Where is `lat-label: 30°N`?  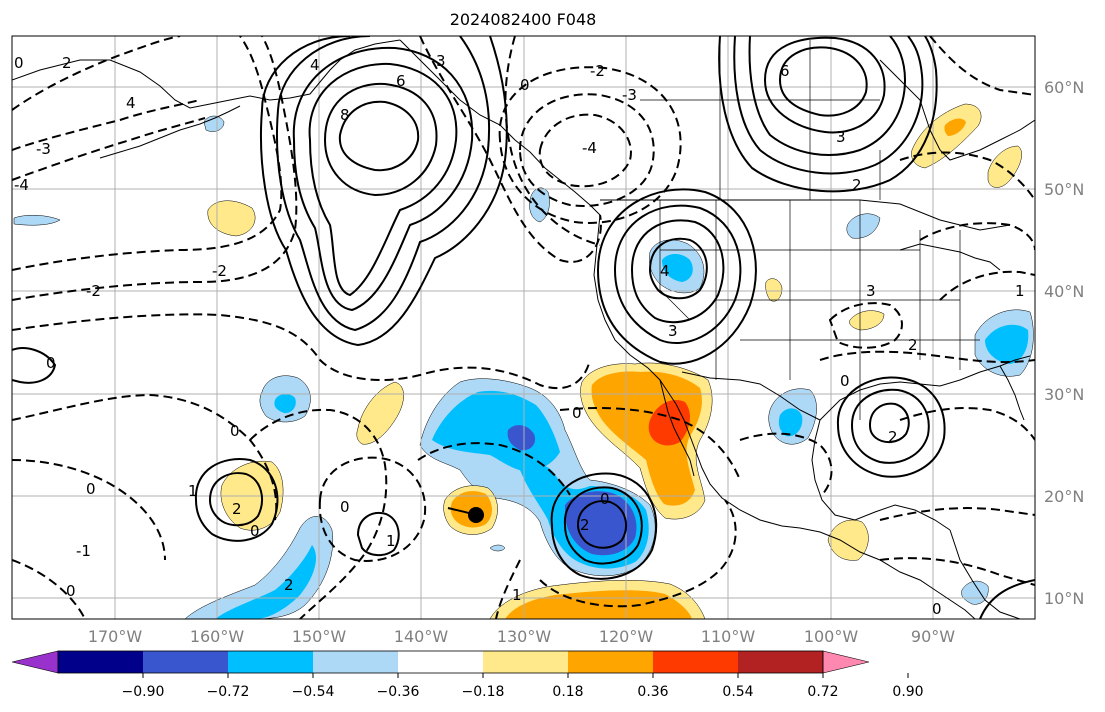 lat-label: 30°N is located at coordinates (1064, 394).